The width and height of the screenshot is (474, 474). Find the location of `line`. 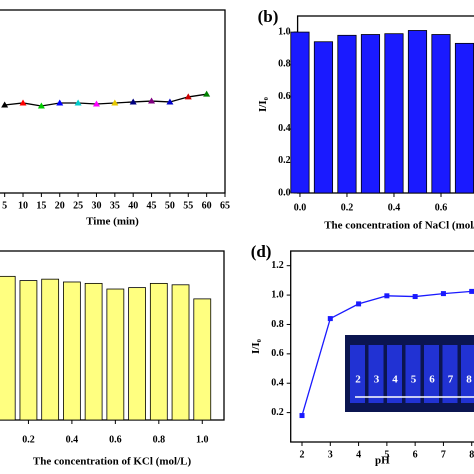

line is located at coordinates (105, 100).